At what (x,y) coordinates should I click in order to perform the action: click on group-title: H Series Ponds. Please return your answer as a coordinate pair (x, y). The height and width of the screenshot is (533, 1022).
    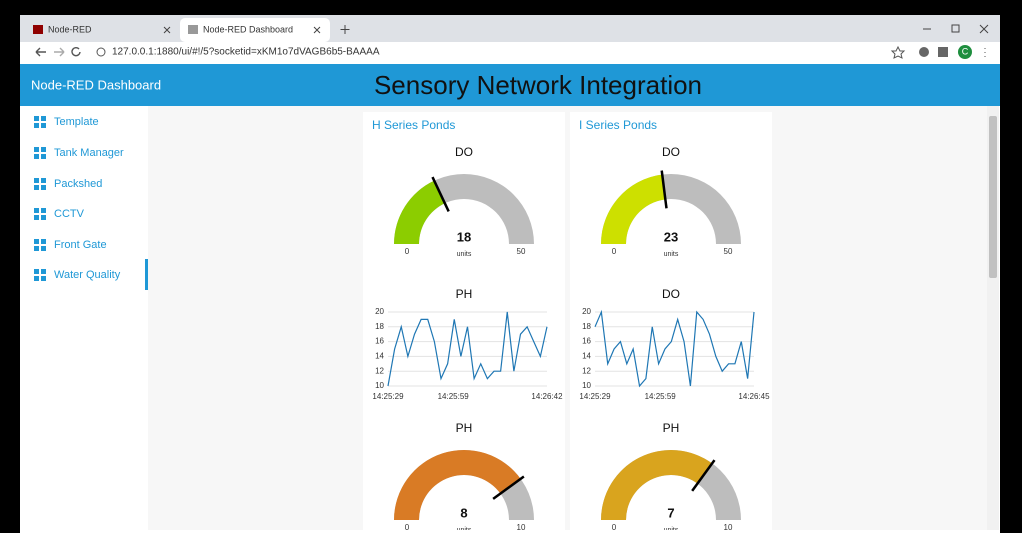
    Looking at the image, I should click on (413, 125).